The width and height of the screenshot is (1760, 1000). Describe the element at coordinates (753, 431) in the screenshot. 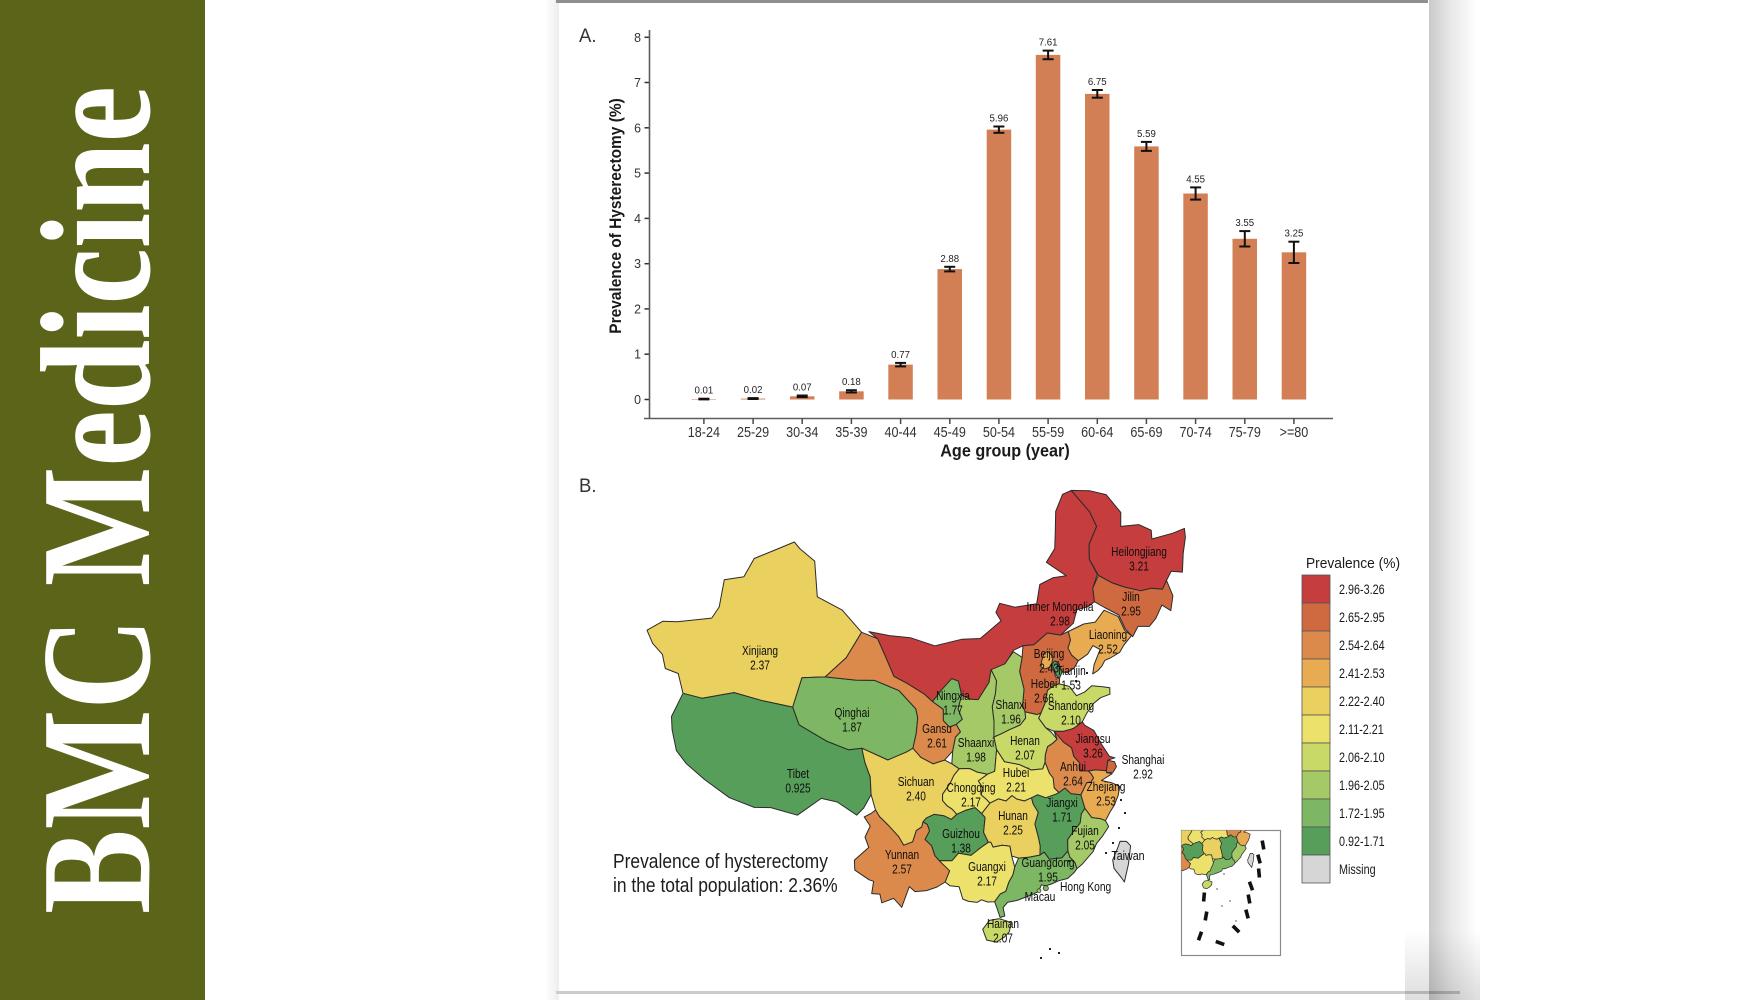

I see `svg-text: 25-29` at that location.